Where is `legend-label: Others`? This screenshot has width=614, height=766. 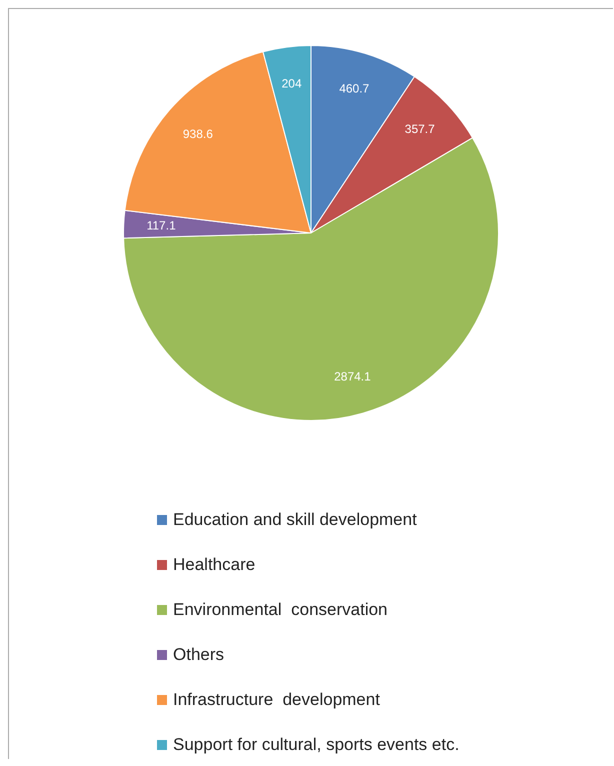 legend-label: Others is located at coordinates (198, 654).